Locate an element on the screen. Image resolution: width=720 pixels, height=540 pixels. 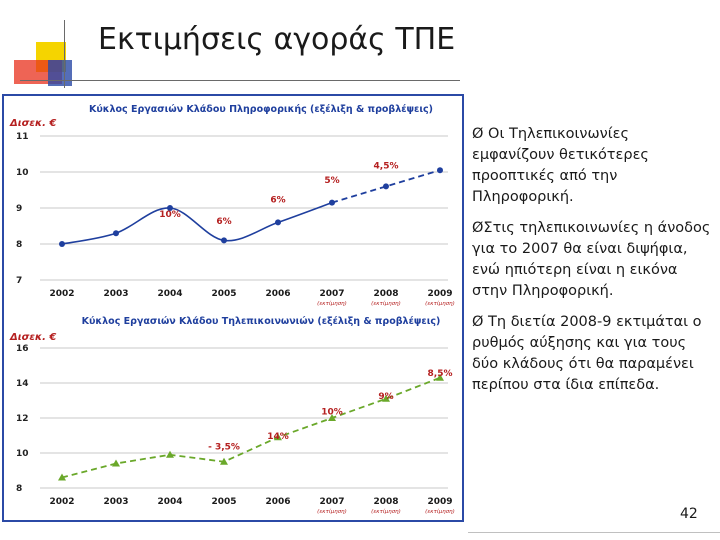
data-label: 5% is located at coordinates (331, 181).